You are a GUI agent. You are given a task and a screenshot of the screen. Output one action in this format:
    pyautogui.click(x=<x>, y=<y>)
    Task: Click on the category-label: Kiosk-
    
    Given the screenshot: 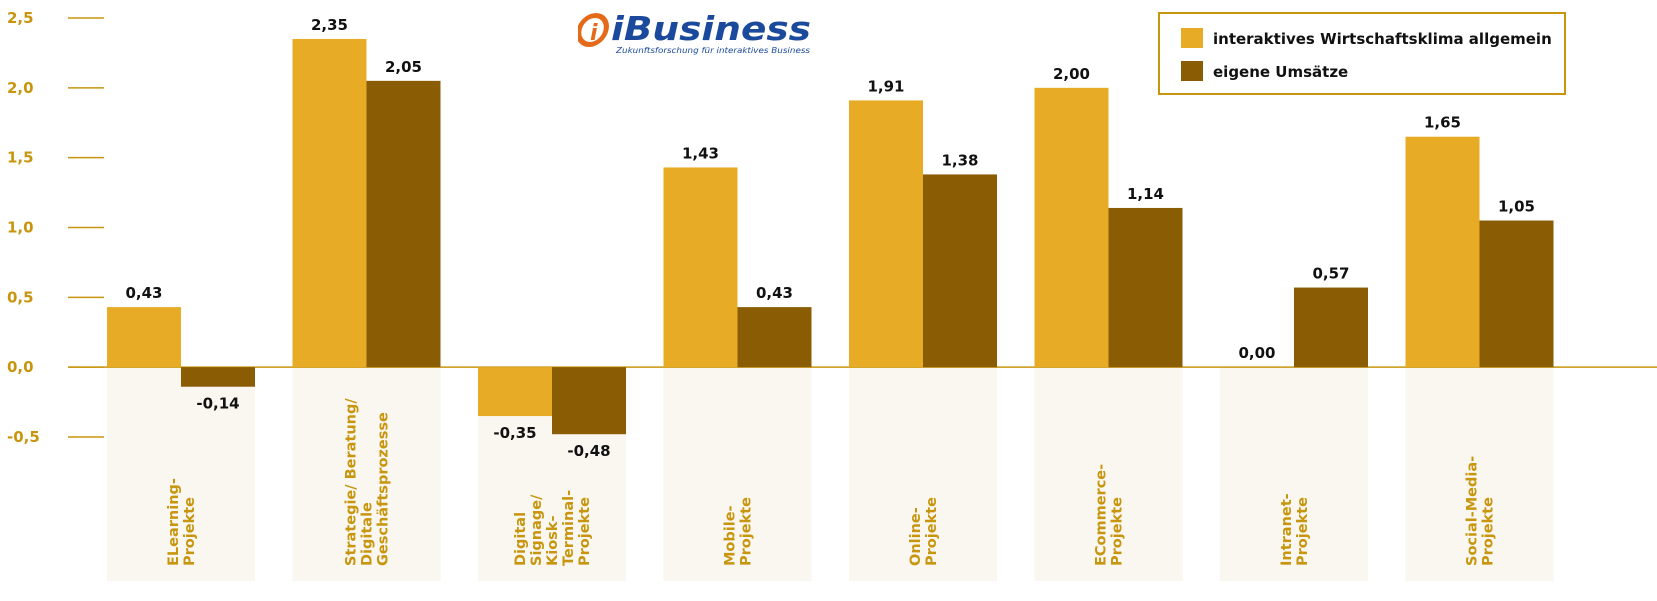 What is the action you would take?
    pyautogui.click(x=553, y=541)
    